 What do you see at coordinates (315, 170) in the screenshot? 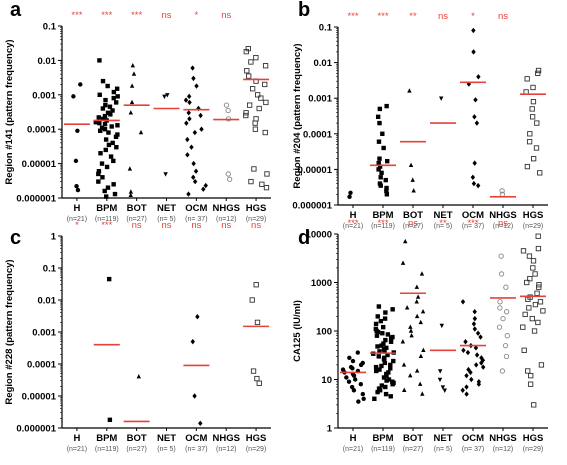
I see `panel-b-y-tick-label: 0.00001` at bounding box center [315, 170].